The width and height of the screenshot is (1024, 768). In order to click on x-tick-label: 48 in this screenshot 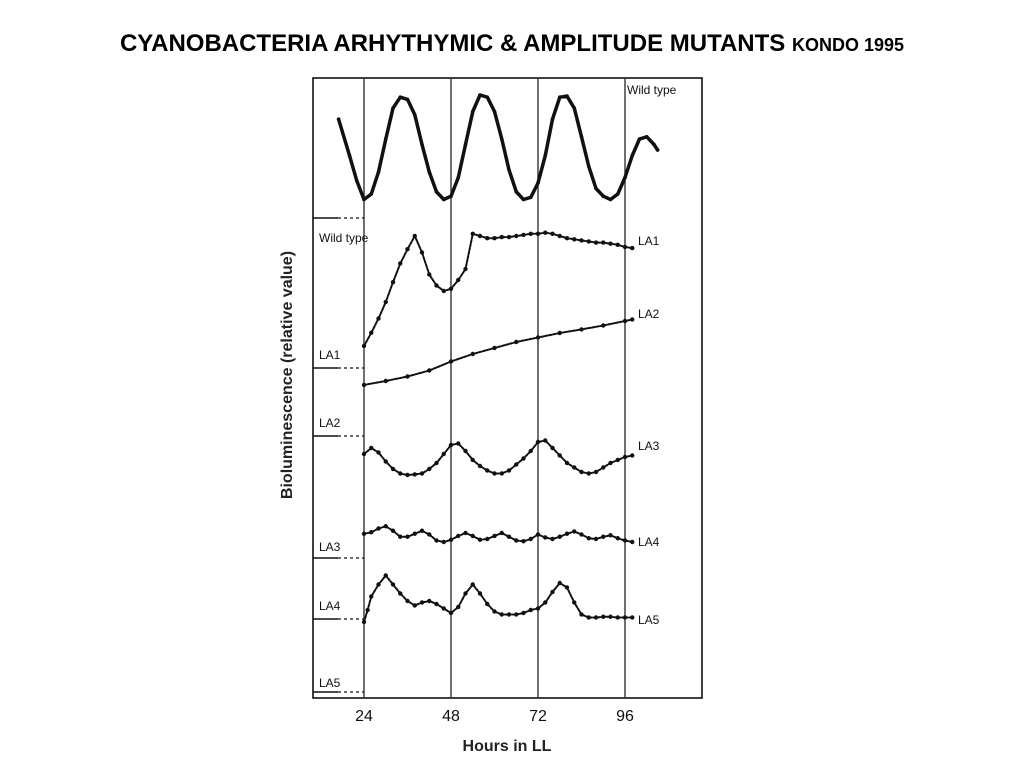, I will do `click(451, 716)`.